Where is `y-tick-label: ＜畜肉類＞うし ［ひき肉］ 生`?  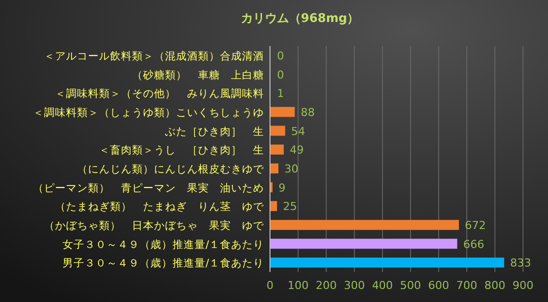 y-tick-label: ＜畜肉類＞うし ［ひき肉］ 生 is located at coordinates (181, 150).